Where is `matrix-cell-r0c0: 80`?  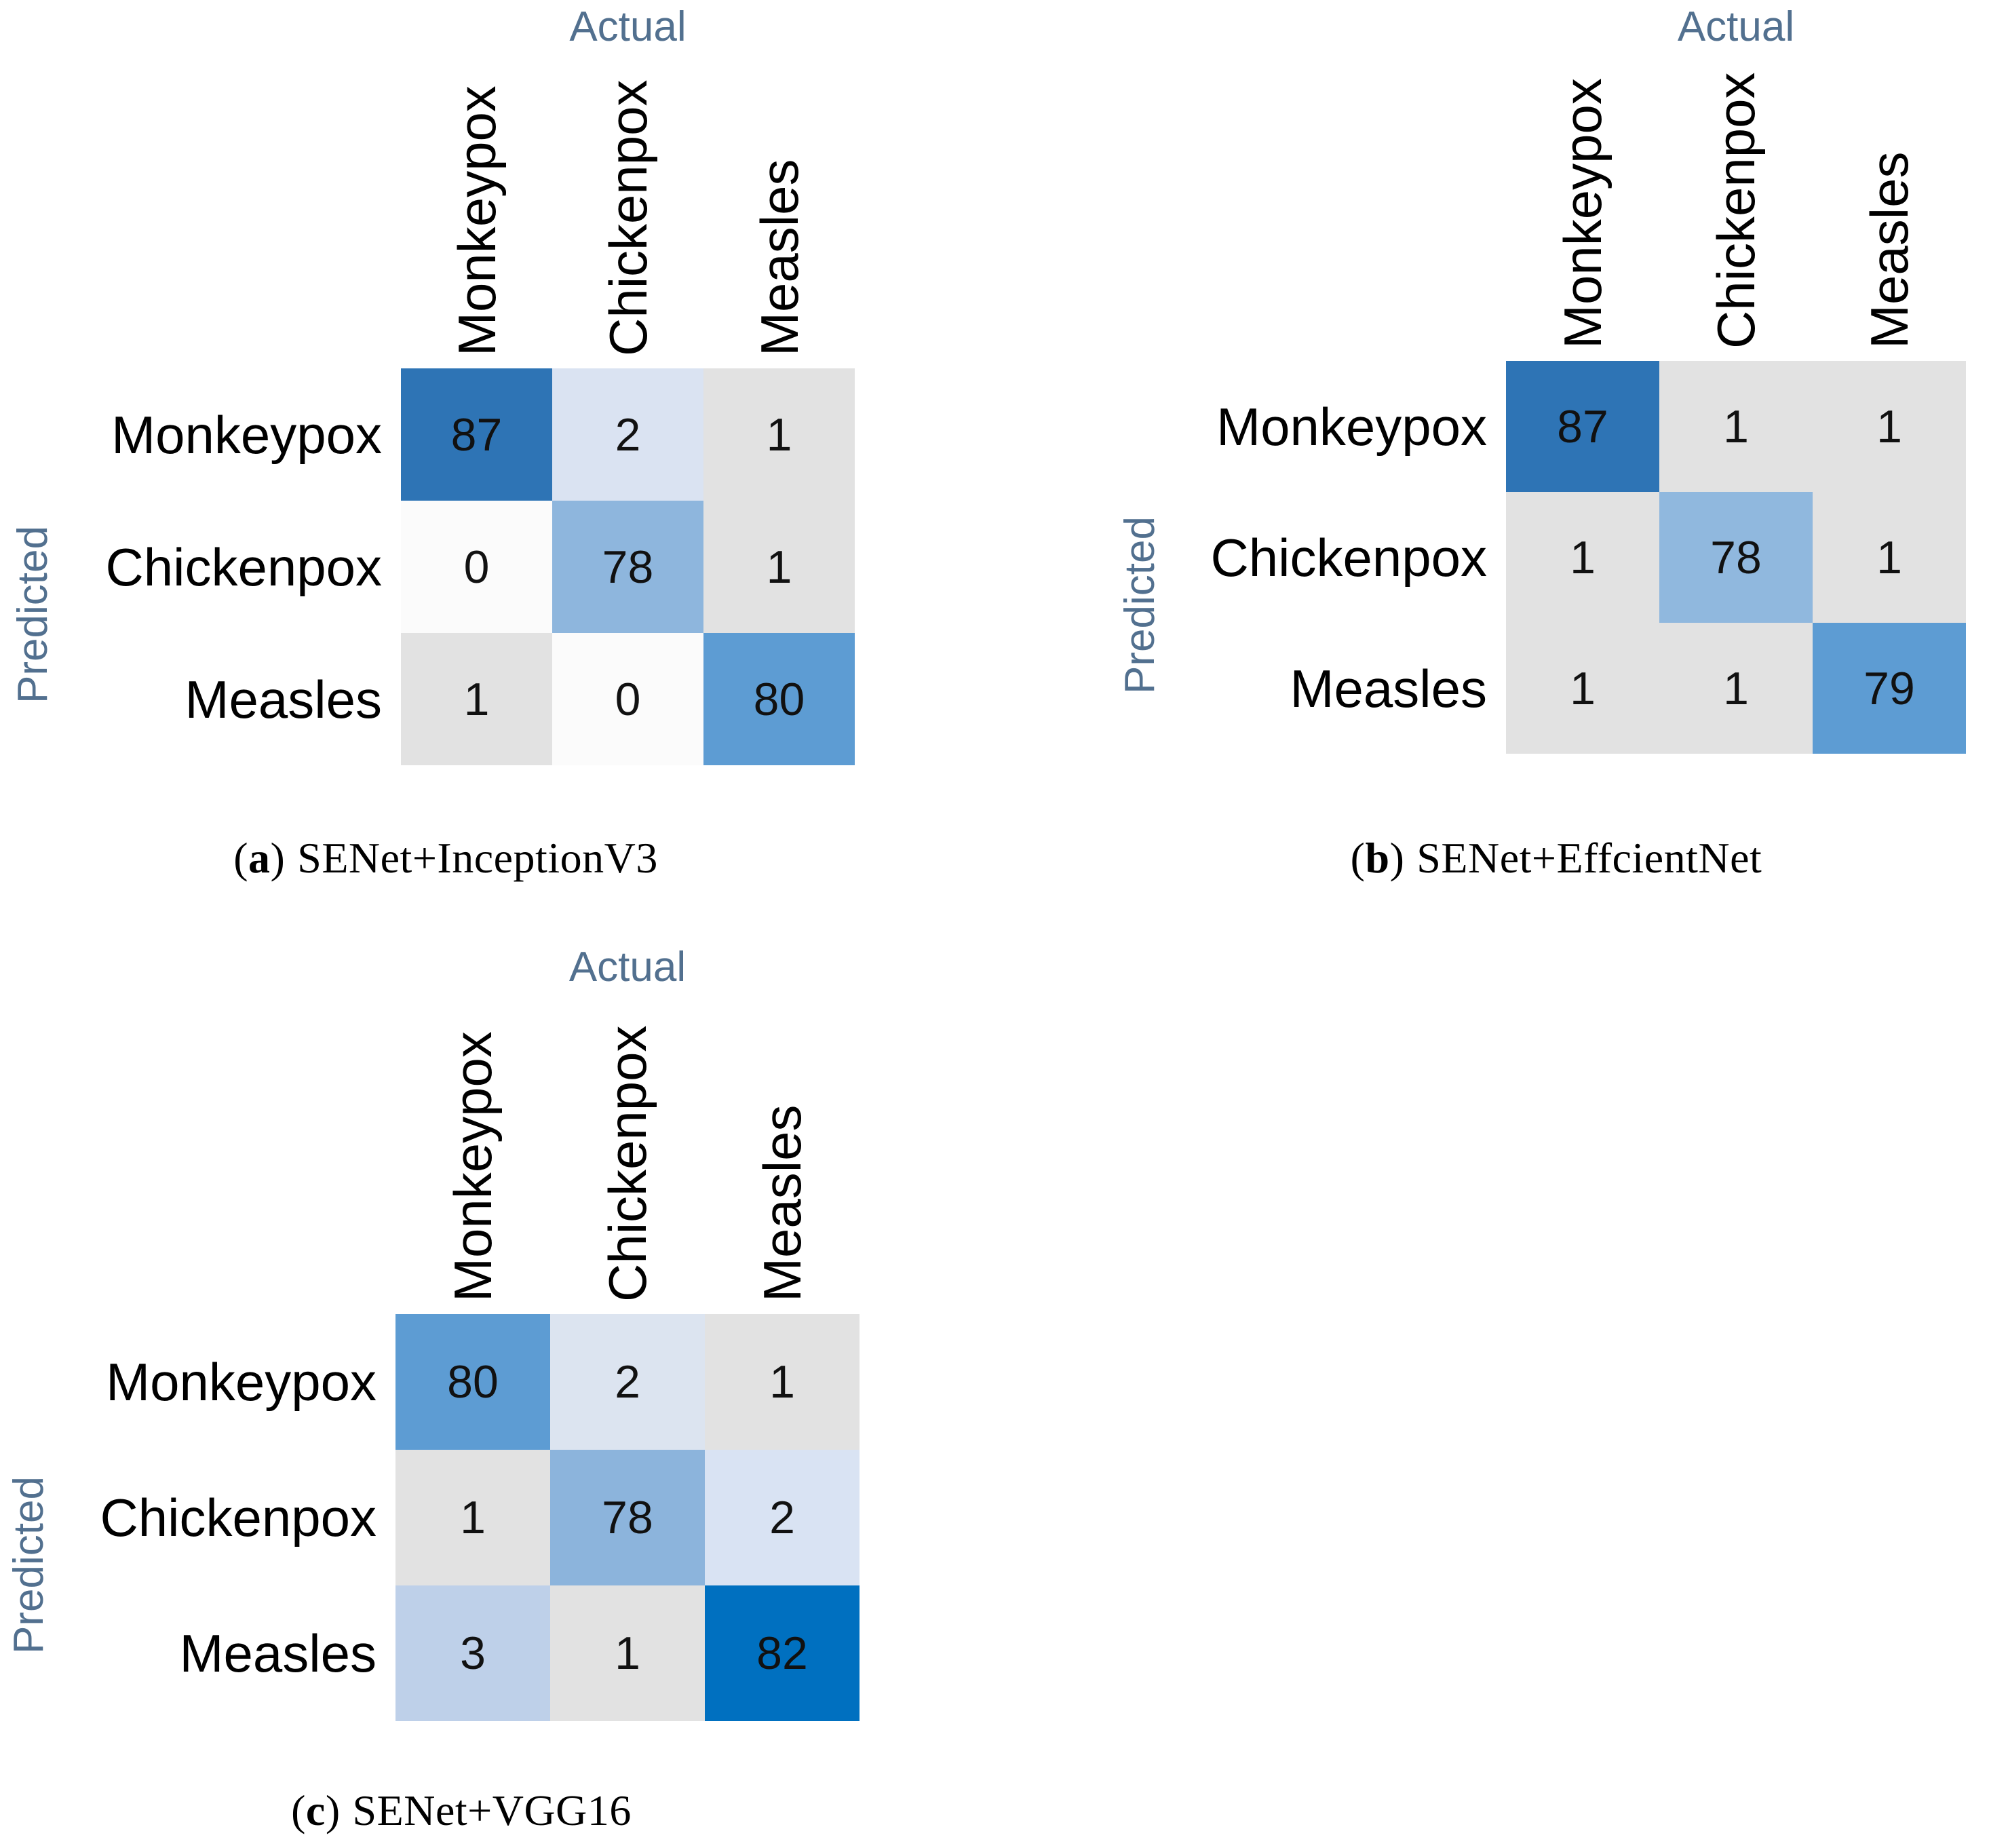
matrix-cell-r0c0: 80 is located at coordinates (473, 1382).